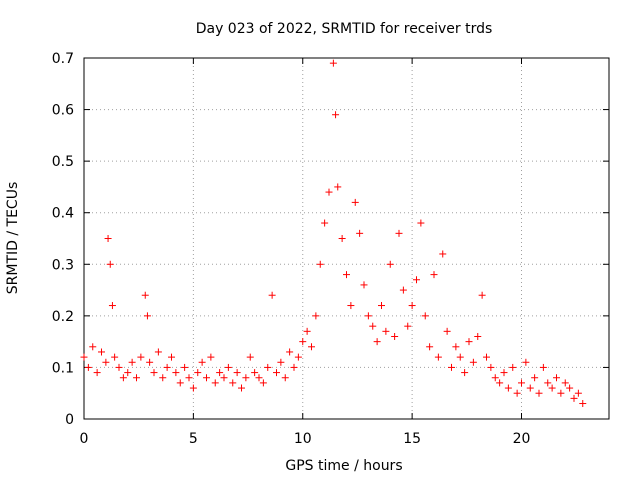 The width and height of the screenshot is (640, 480). Describe the element at coordinates (343, 466) in the screenshot. I see `x-axis-title: GPS time / hours` at that location.